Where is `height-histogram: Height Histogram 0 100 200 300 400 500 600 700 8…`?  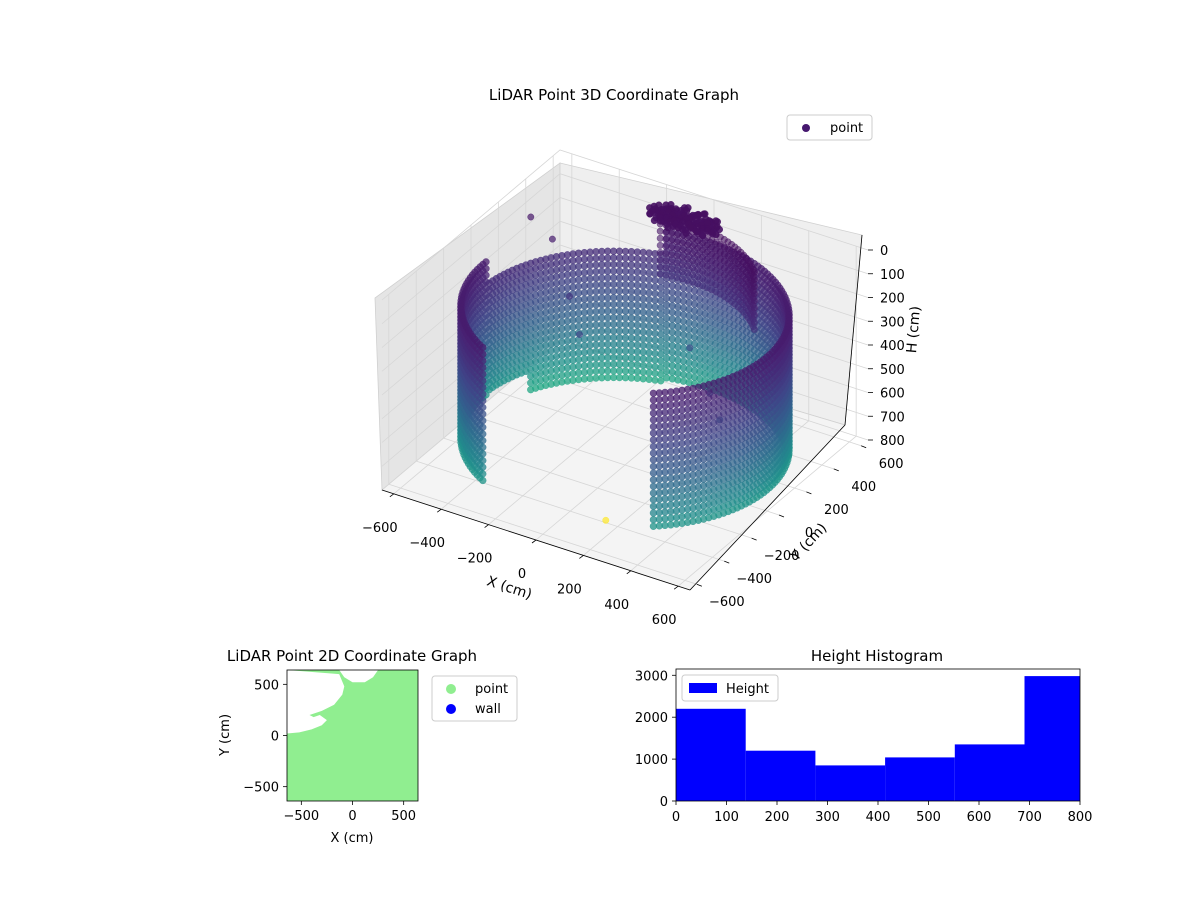 height-histogram: Height Histogram 0 100 200 300 400 500 600 700 8… is located at coordinates (864, 736).